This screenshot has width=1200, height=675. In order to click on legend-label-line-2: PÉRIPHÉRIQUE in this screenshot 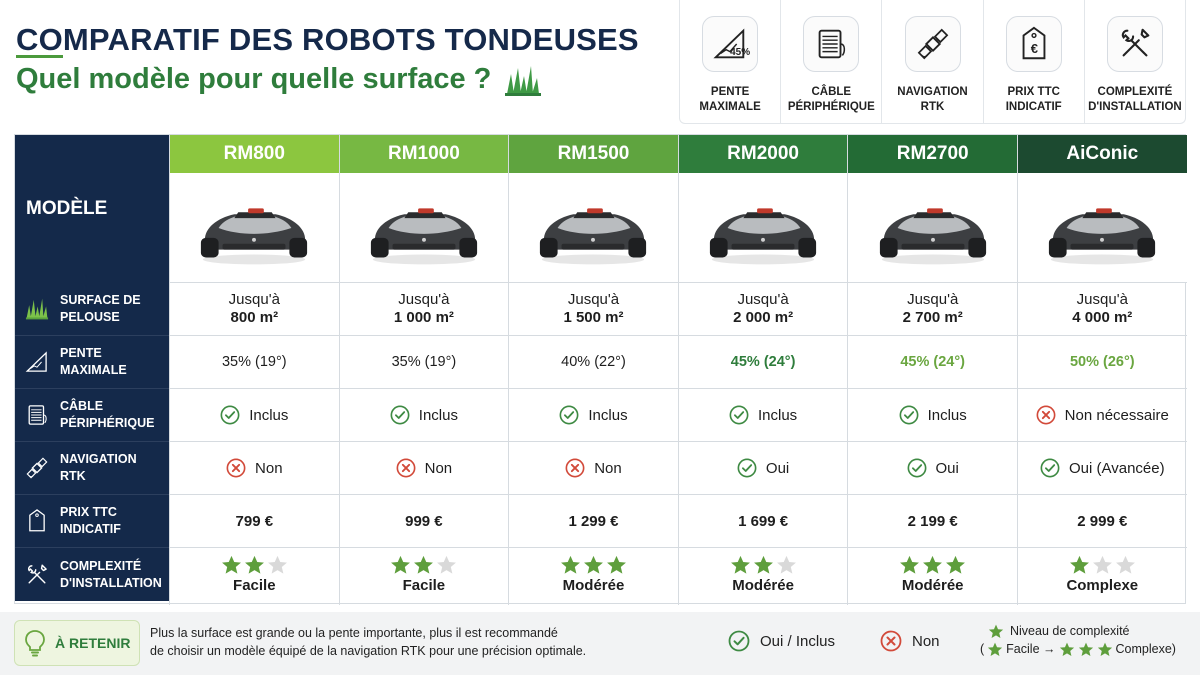, I will do `click(831, 107)`.